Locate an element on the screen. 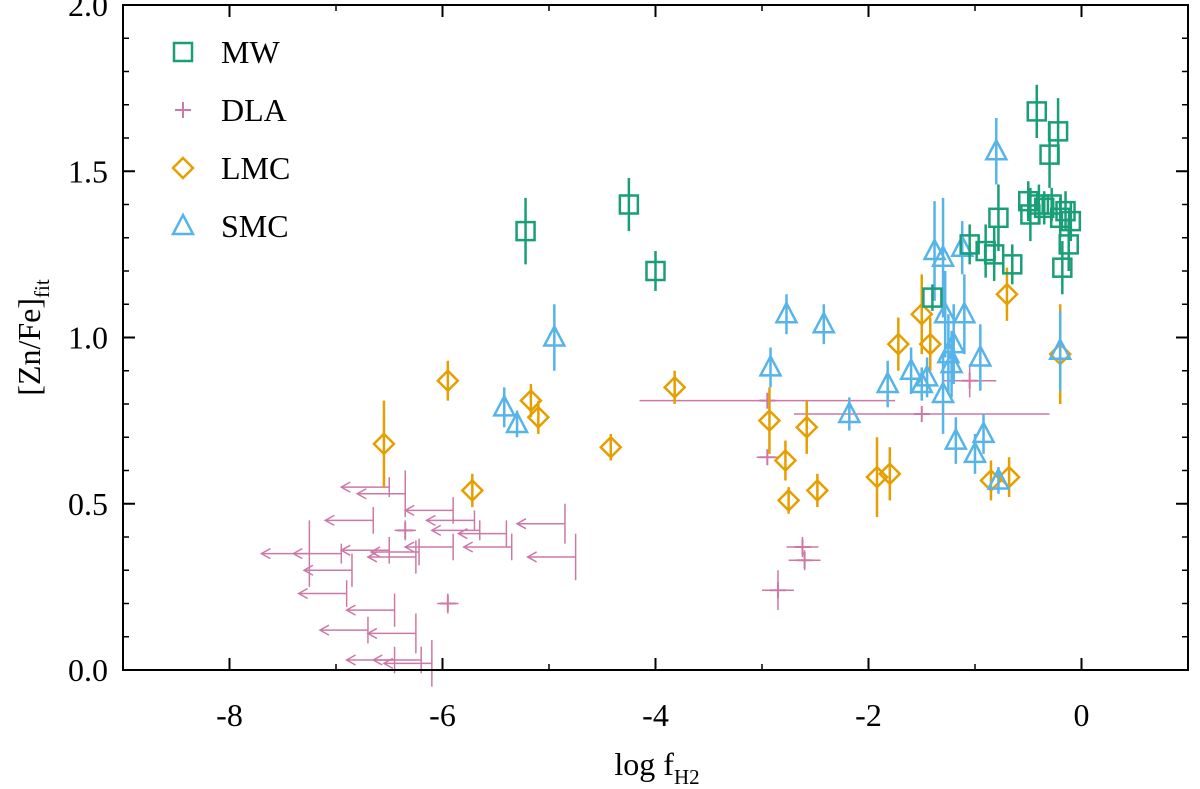 The height and width of the screenshot is (789, 1200). x-axis-label-subscript: H2 is located at coordinates (687, 777).